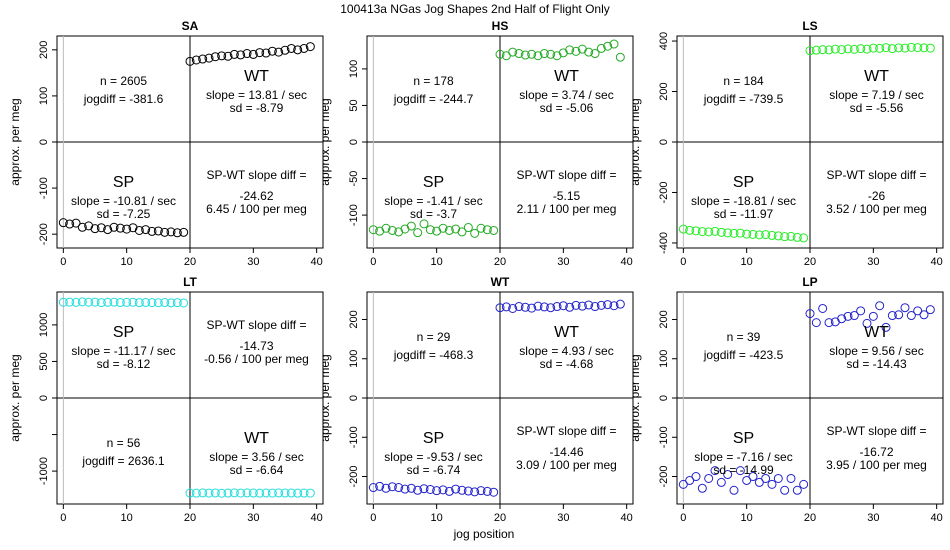 This screenshot has height=550, width=950. What do you see at coordinates (484, 534) in the screenshot?
I see `x-axis-label: jog position` at bounding box center [484, 534].